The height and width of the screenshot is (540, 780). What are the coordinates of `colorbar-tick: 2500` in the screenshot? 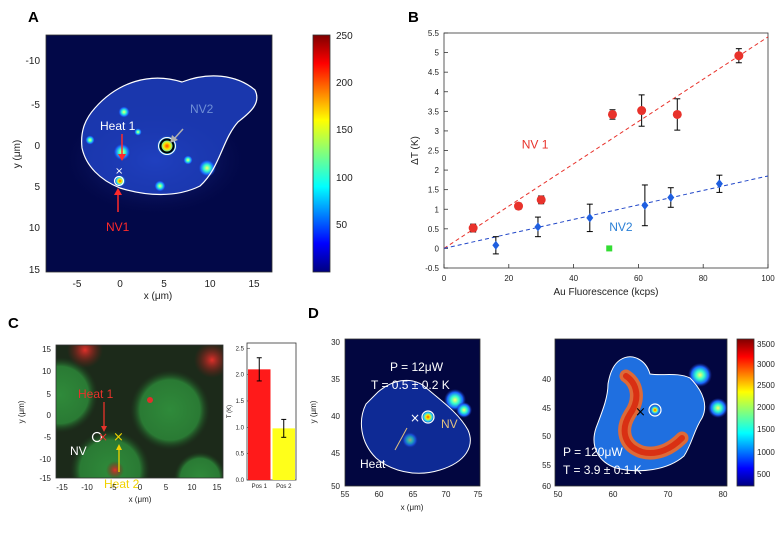 It's located at (766, 385).